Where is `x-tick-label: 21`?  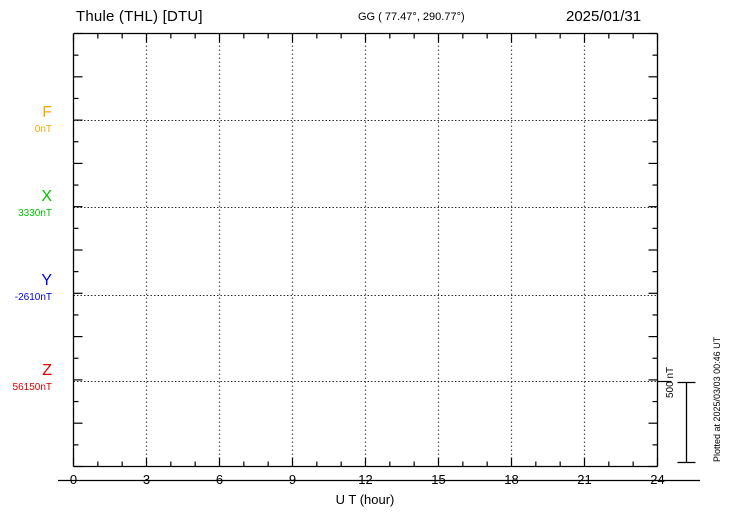 x-tick-label: 21 is located at coordinates (584, 479).